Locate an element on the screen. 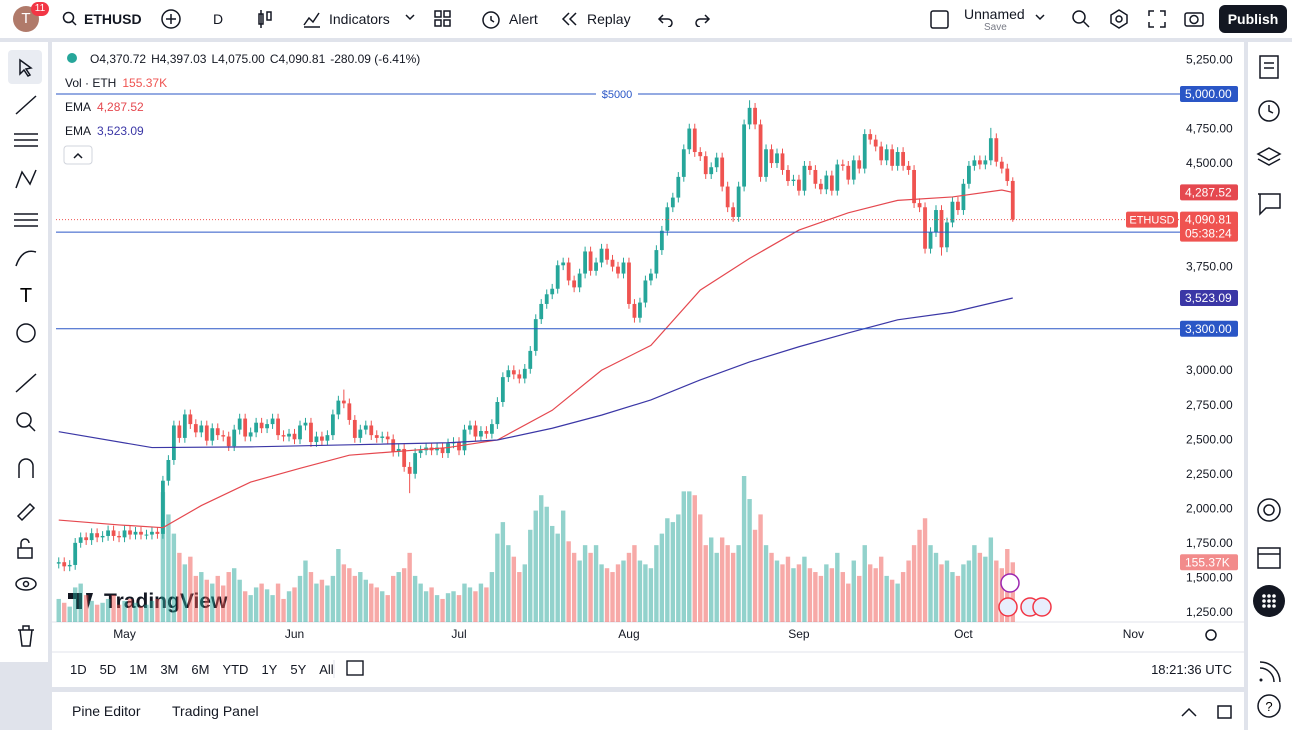 This screenshot has width=1292, height=730. indicators: Indicators is located at coordinates (359, 19).